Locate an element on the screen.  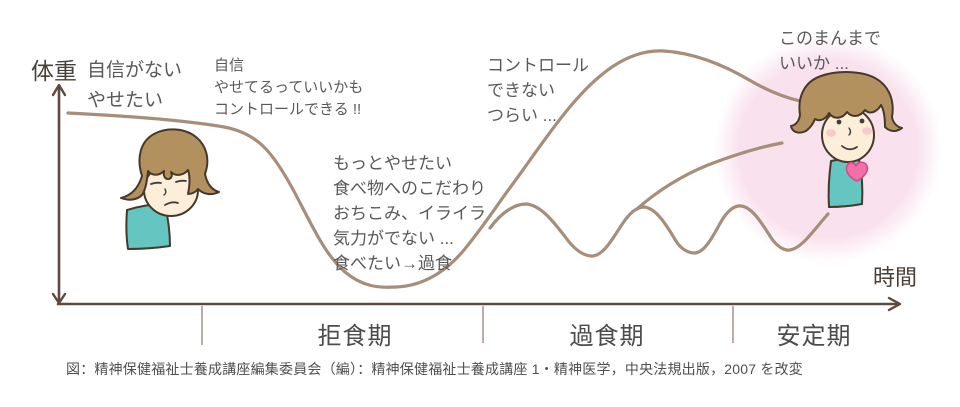
happy-girl-blush-right is located at coordinates (867, 131).